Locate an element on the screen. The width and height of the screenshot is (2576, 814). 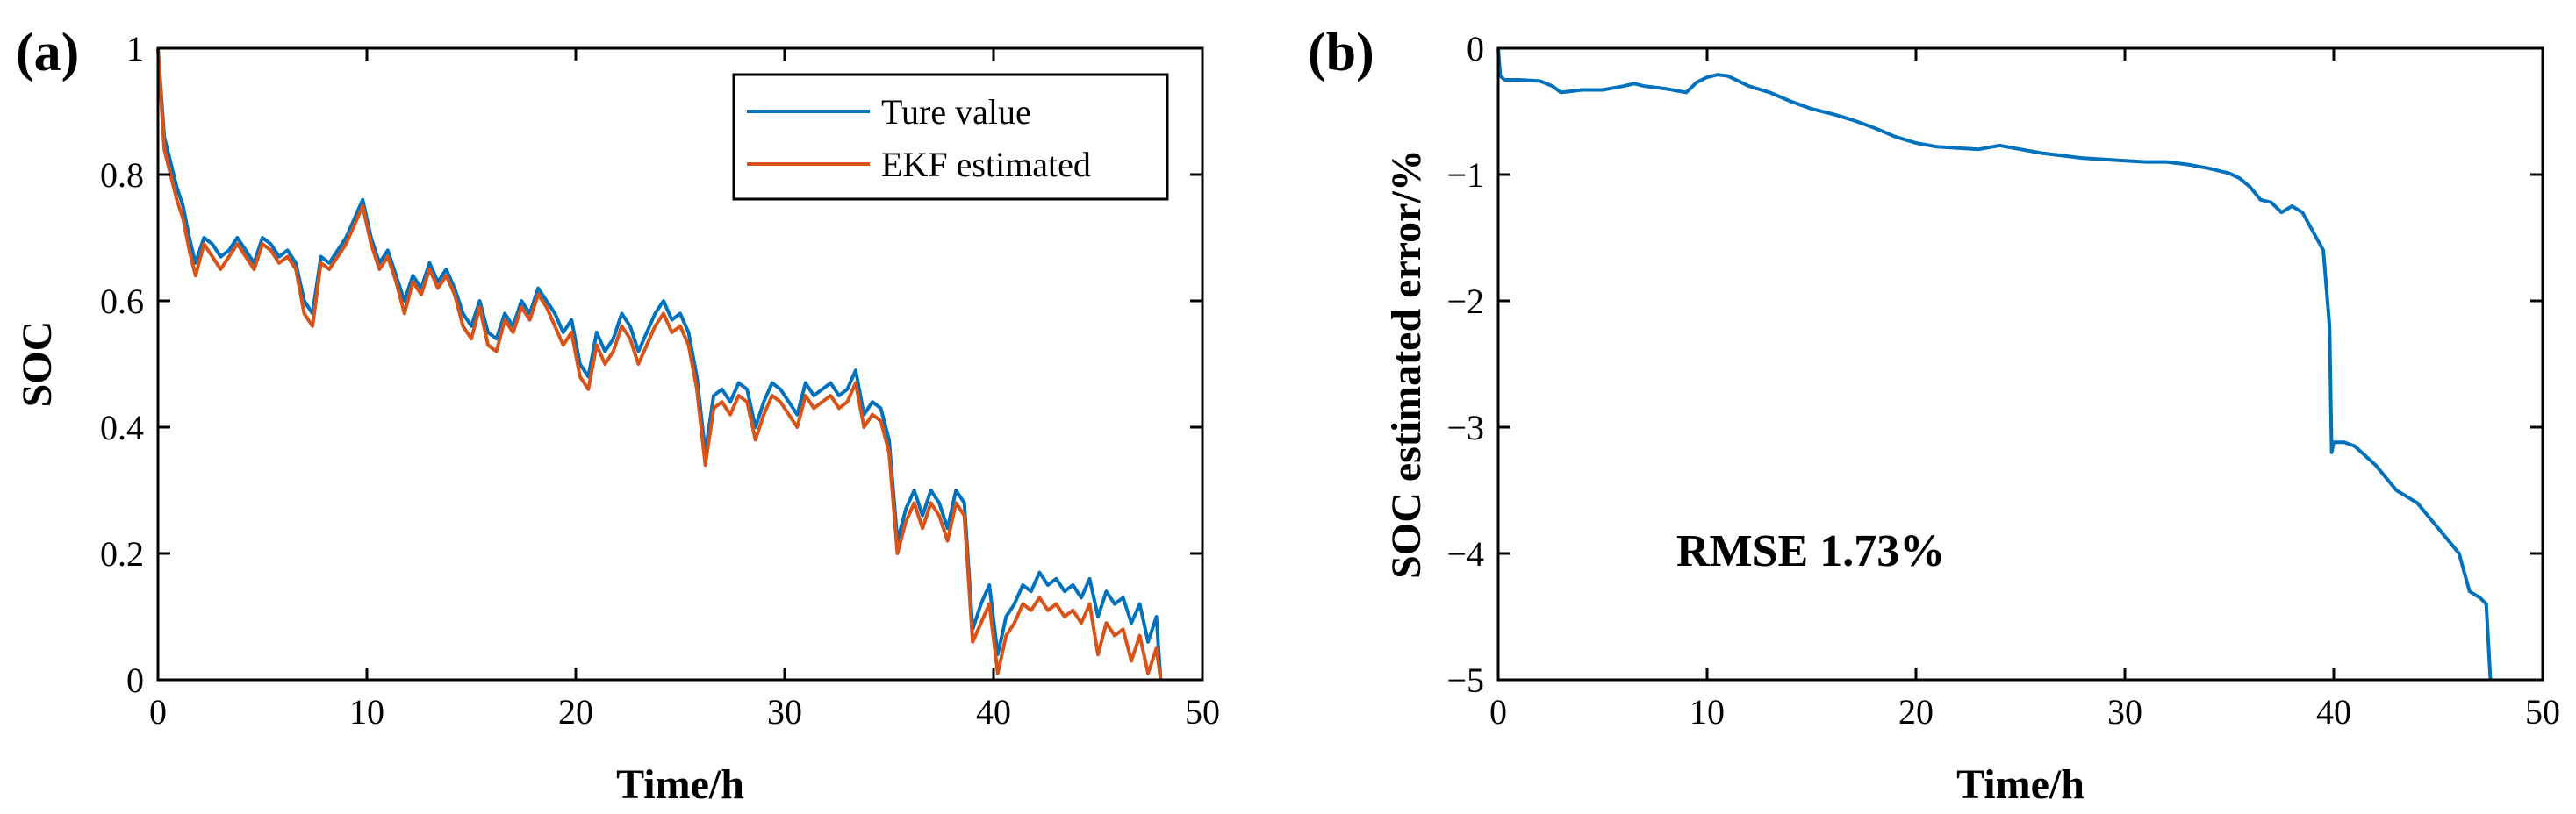
panel-a-y-axis-title: SOC is located at coordinates (37, 365).